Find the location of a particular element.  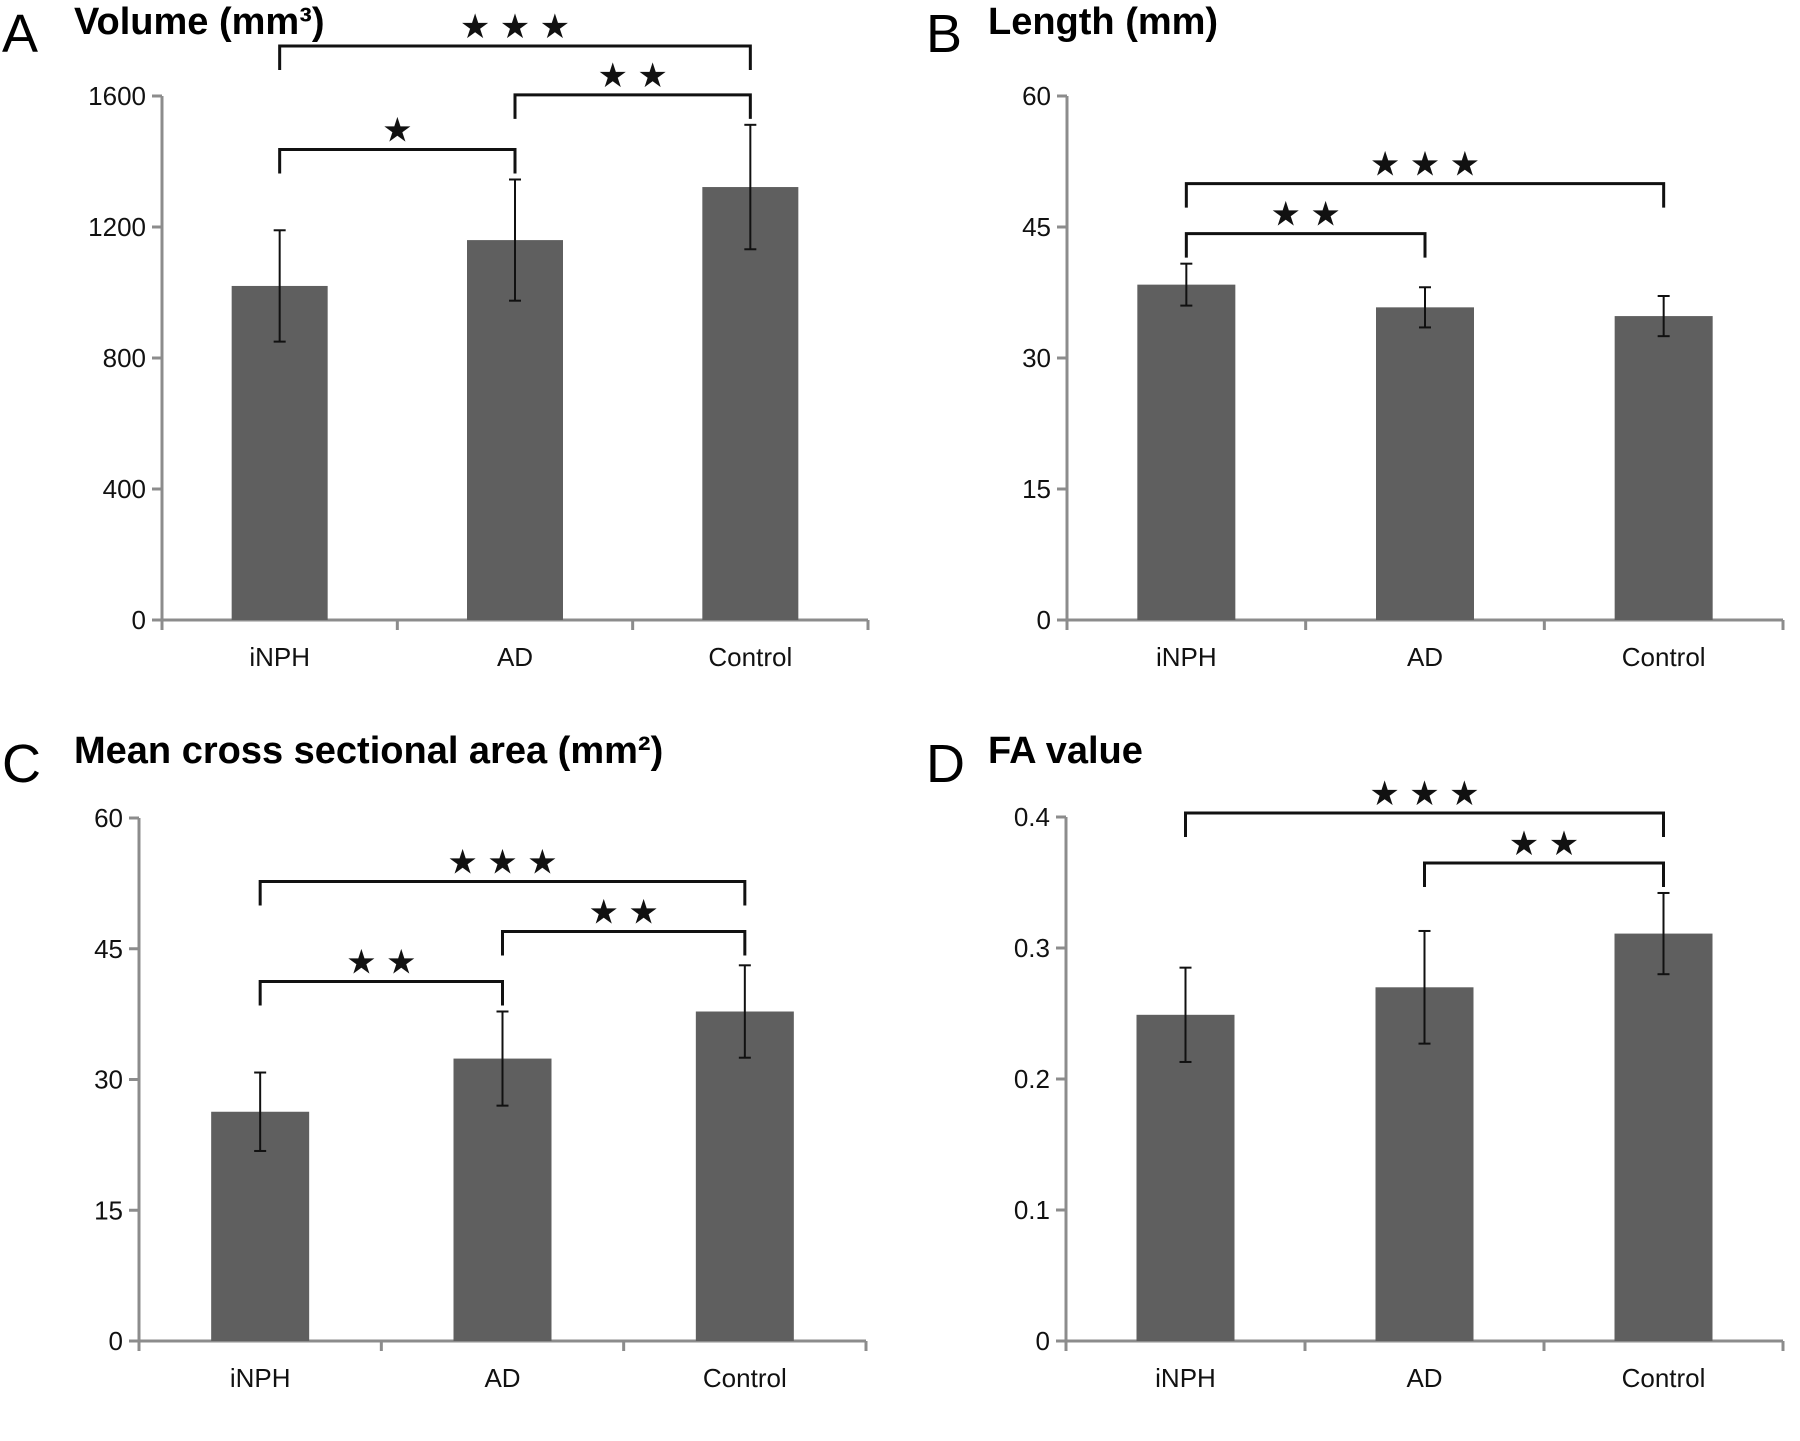

y-tick-label: 0.4 is located at coordinates (1032, 817).